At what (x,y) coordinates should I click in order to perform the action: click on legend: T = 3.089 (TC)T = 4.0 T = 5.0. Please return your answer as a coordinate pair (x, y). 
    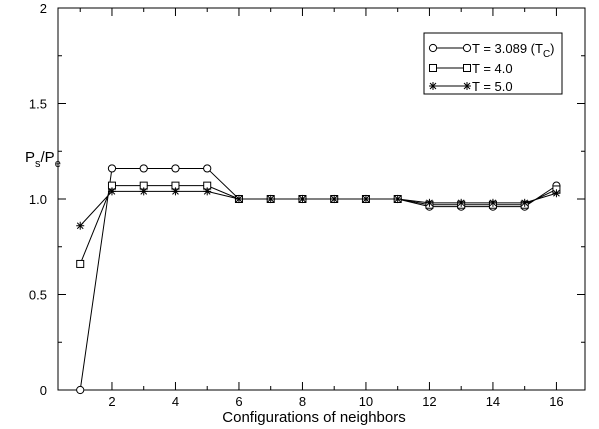
    Looking at the image, I should click on (493, 63).